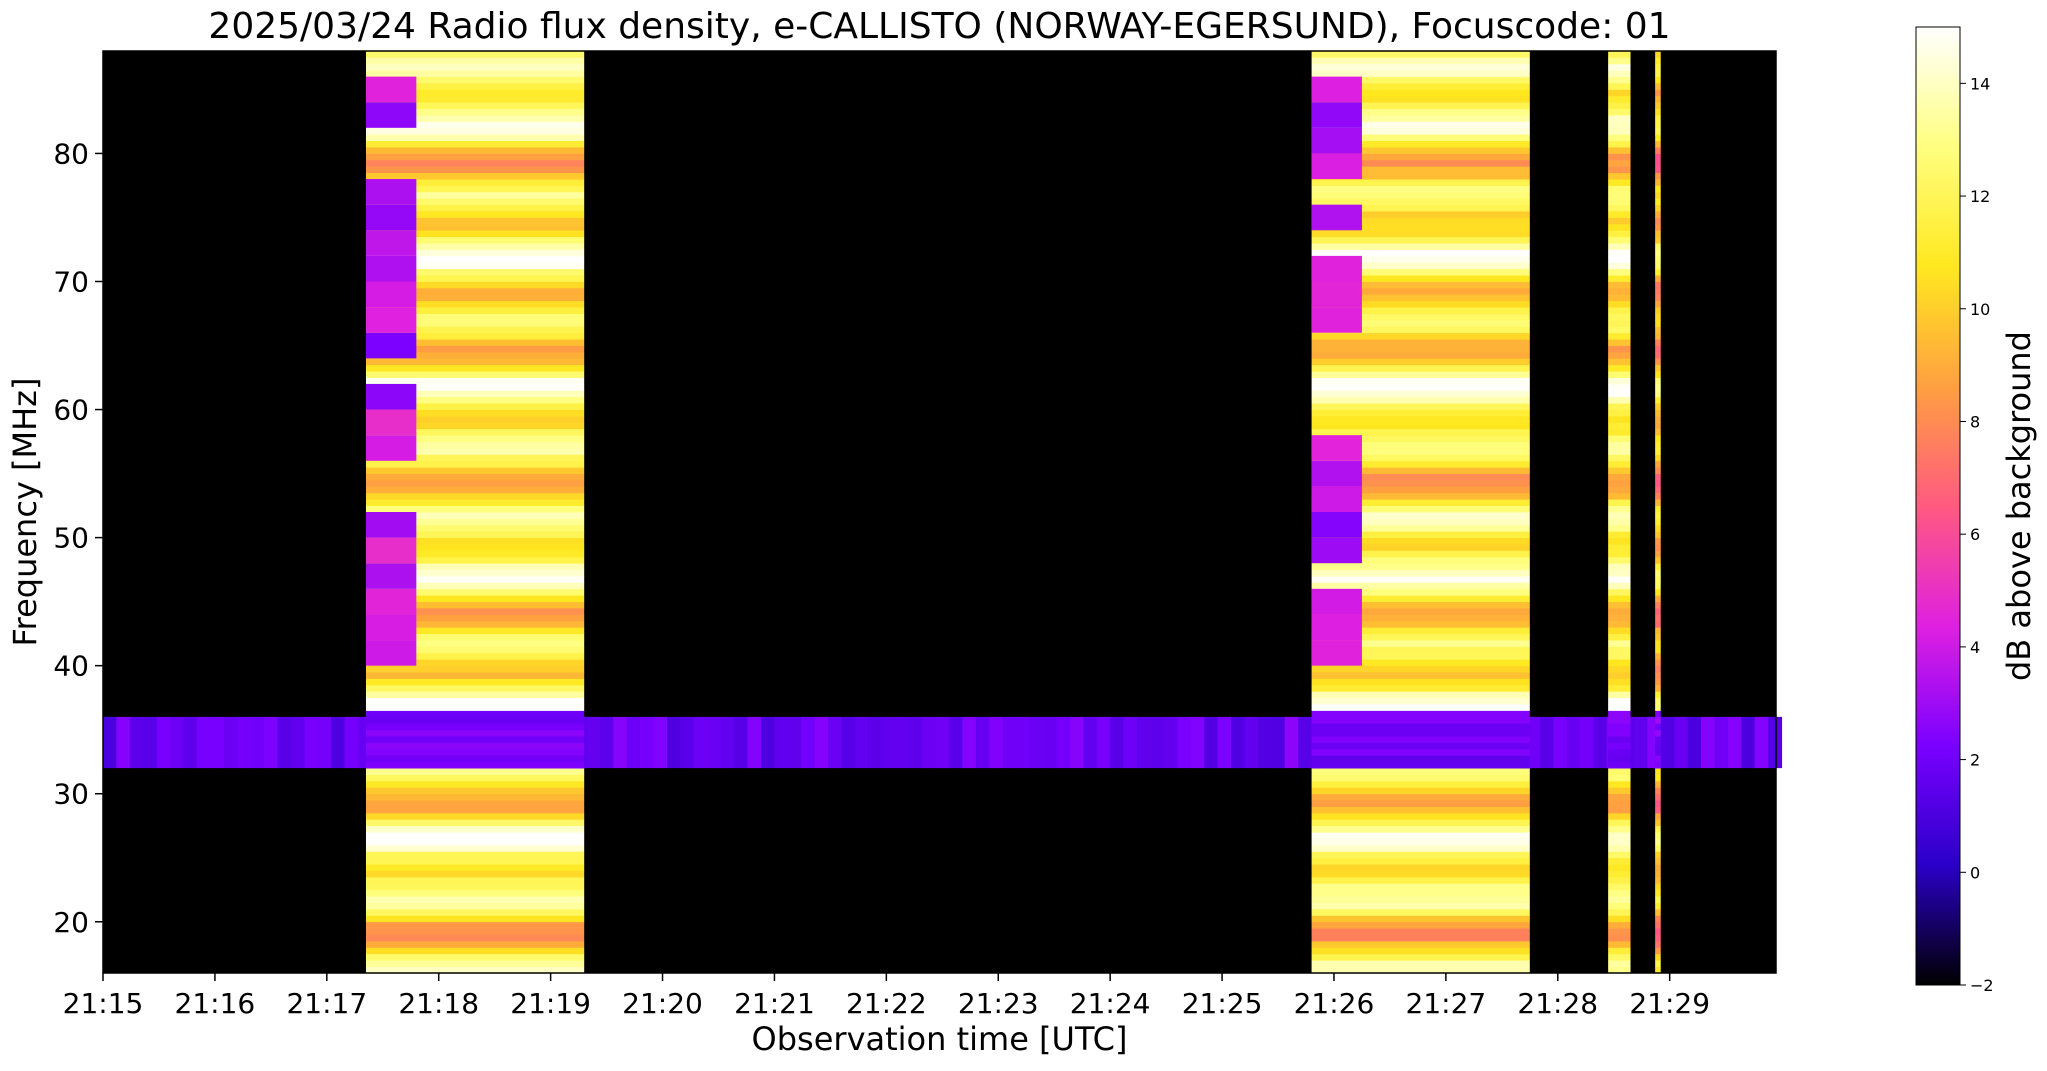 The height and width of the screenshot is (1071, 2047). Describe the element at coordinates (886, 1003) in the screenshot. I see `x-tick-label: 21:22` at that location.